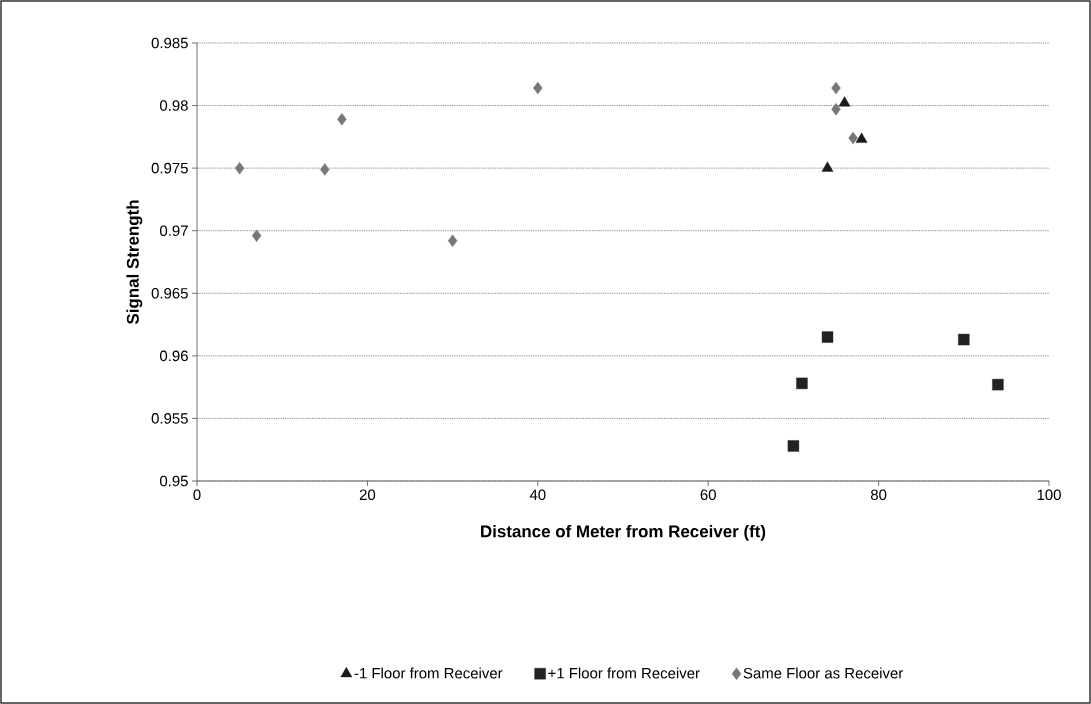 This screenshot has height=704, width=1091. What do you see at coordinates (708, 495) in the screenshot?
I see `x-tick-label: 60` at bounding box center [708, 495].